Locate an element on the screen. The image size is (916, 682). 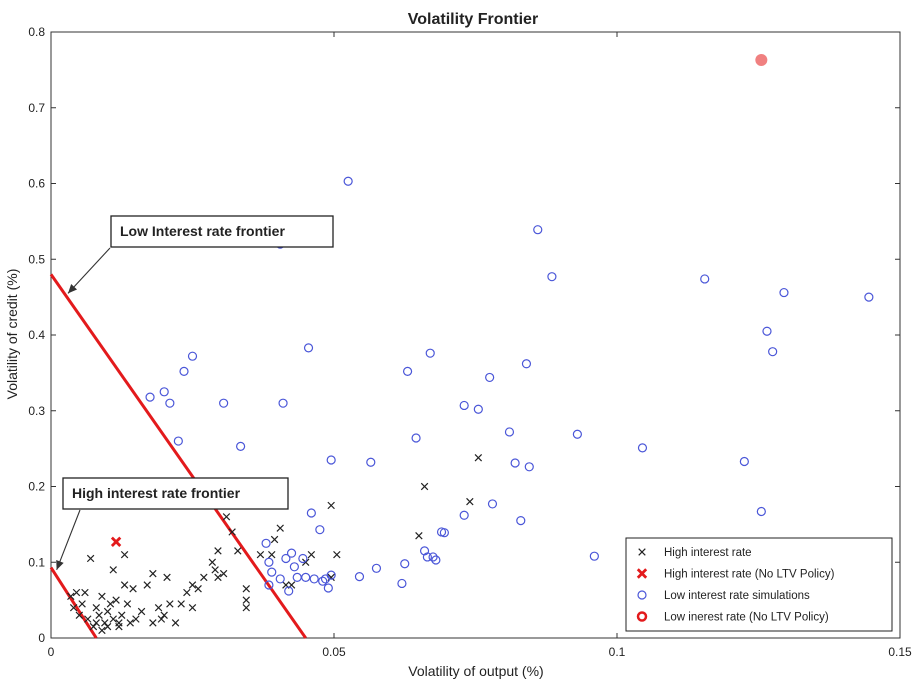
low-frontier-label-arrow is located at coordinates (89, 270).